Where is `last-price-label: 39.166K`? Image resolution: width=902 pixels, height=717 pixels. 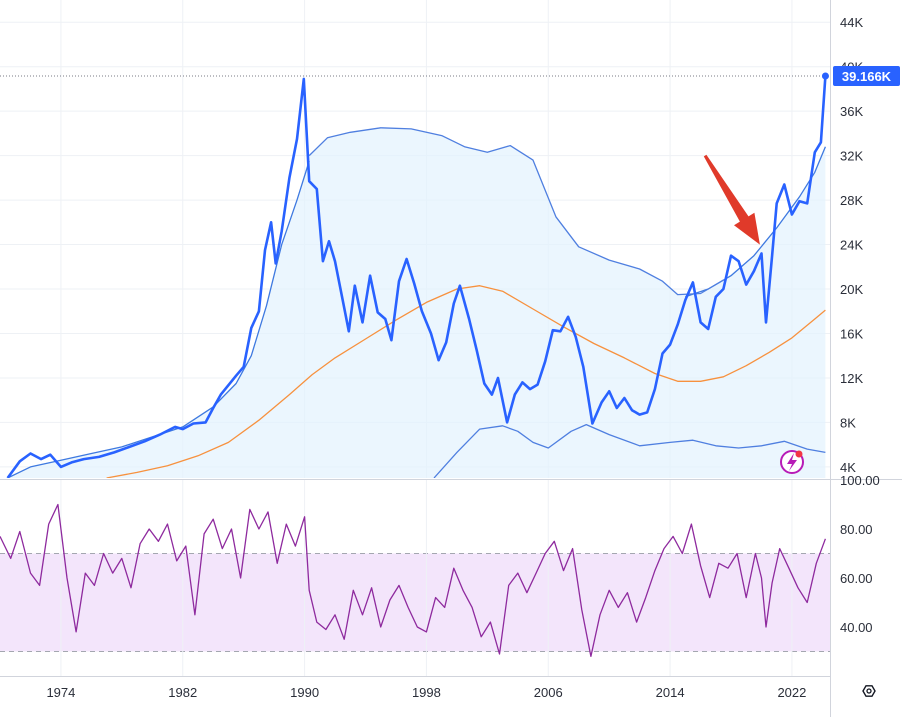
last-price-label: 39.166K is located at coordinates (867, 76).